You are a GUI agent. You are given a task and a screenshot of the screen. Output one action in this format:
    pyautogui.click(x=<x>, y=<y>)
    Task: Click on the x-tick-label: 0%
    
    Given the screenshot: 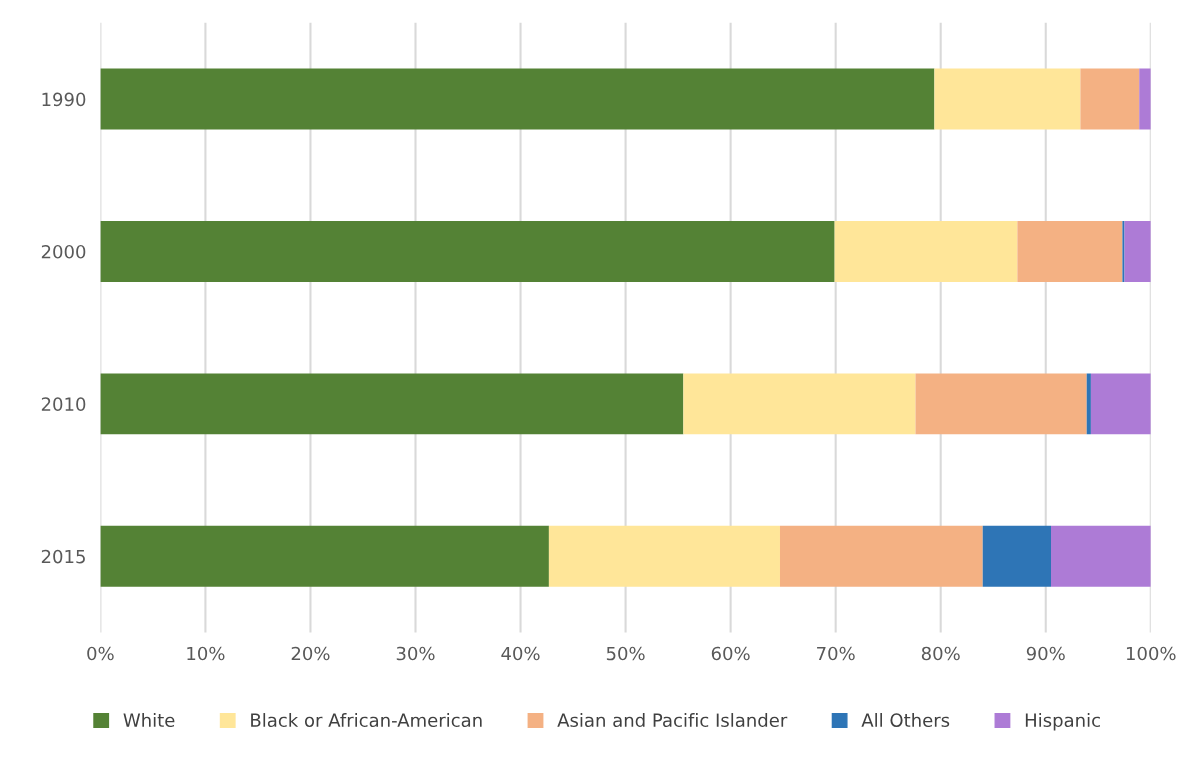 What is the action you would take?
    pyautogui.click(x=100, y=653)
    